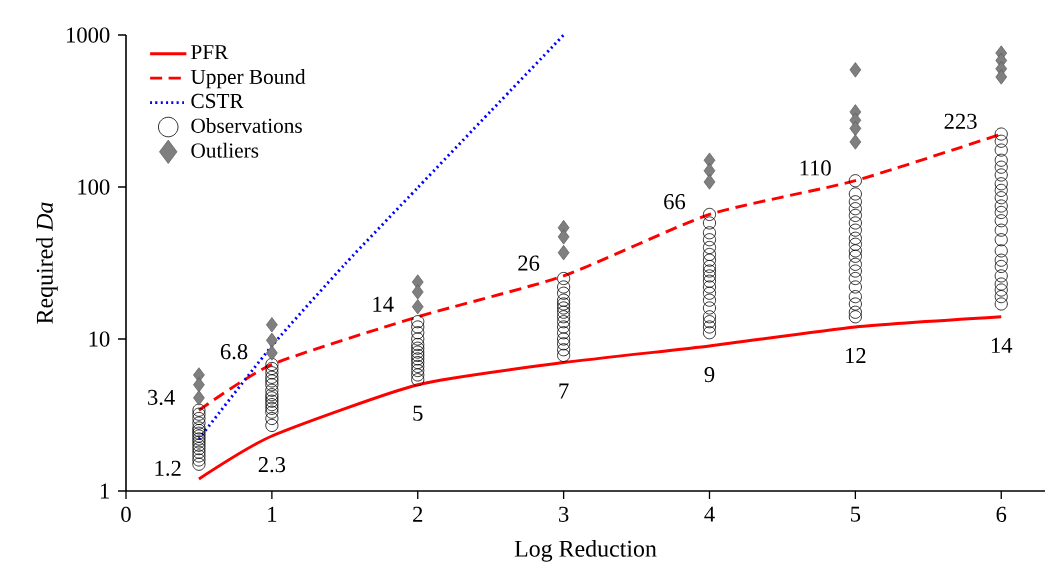 This screenshot has width=1058, height=588. What do you see at coordinates (815, 168) in the screenshot?
I see `data-label: 110` at bounding box center [815, 168].